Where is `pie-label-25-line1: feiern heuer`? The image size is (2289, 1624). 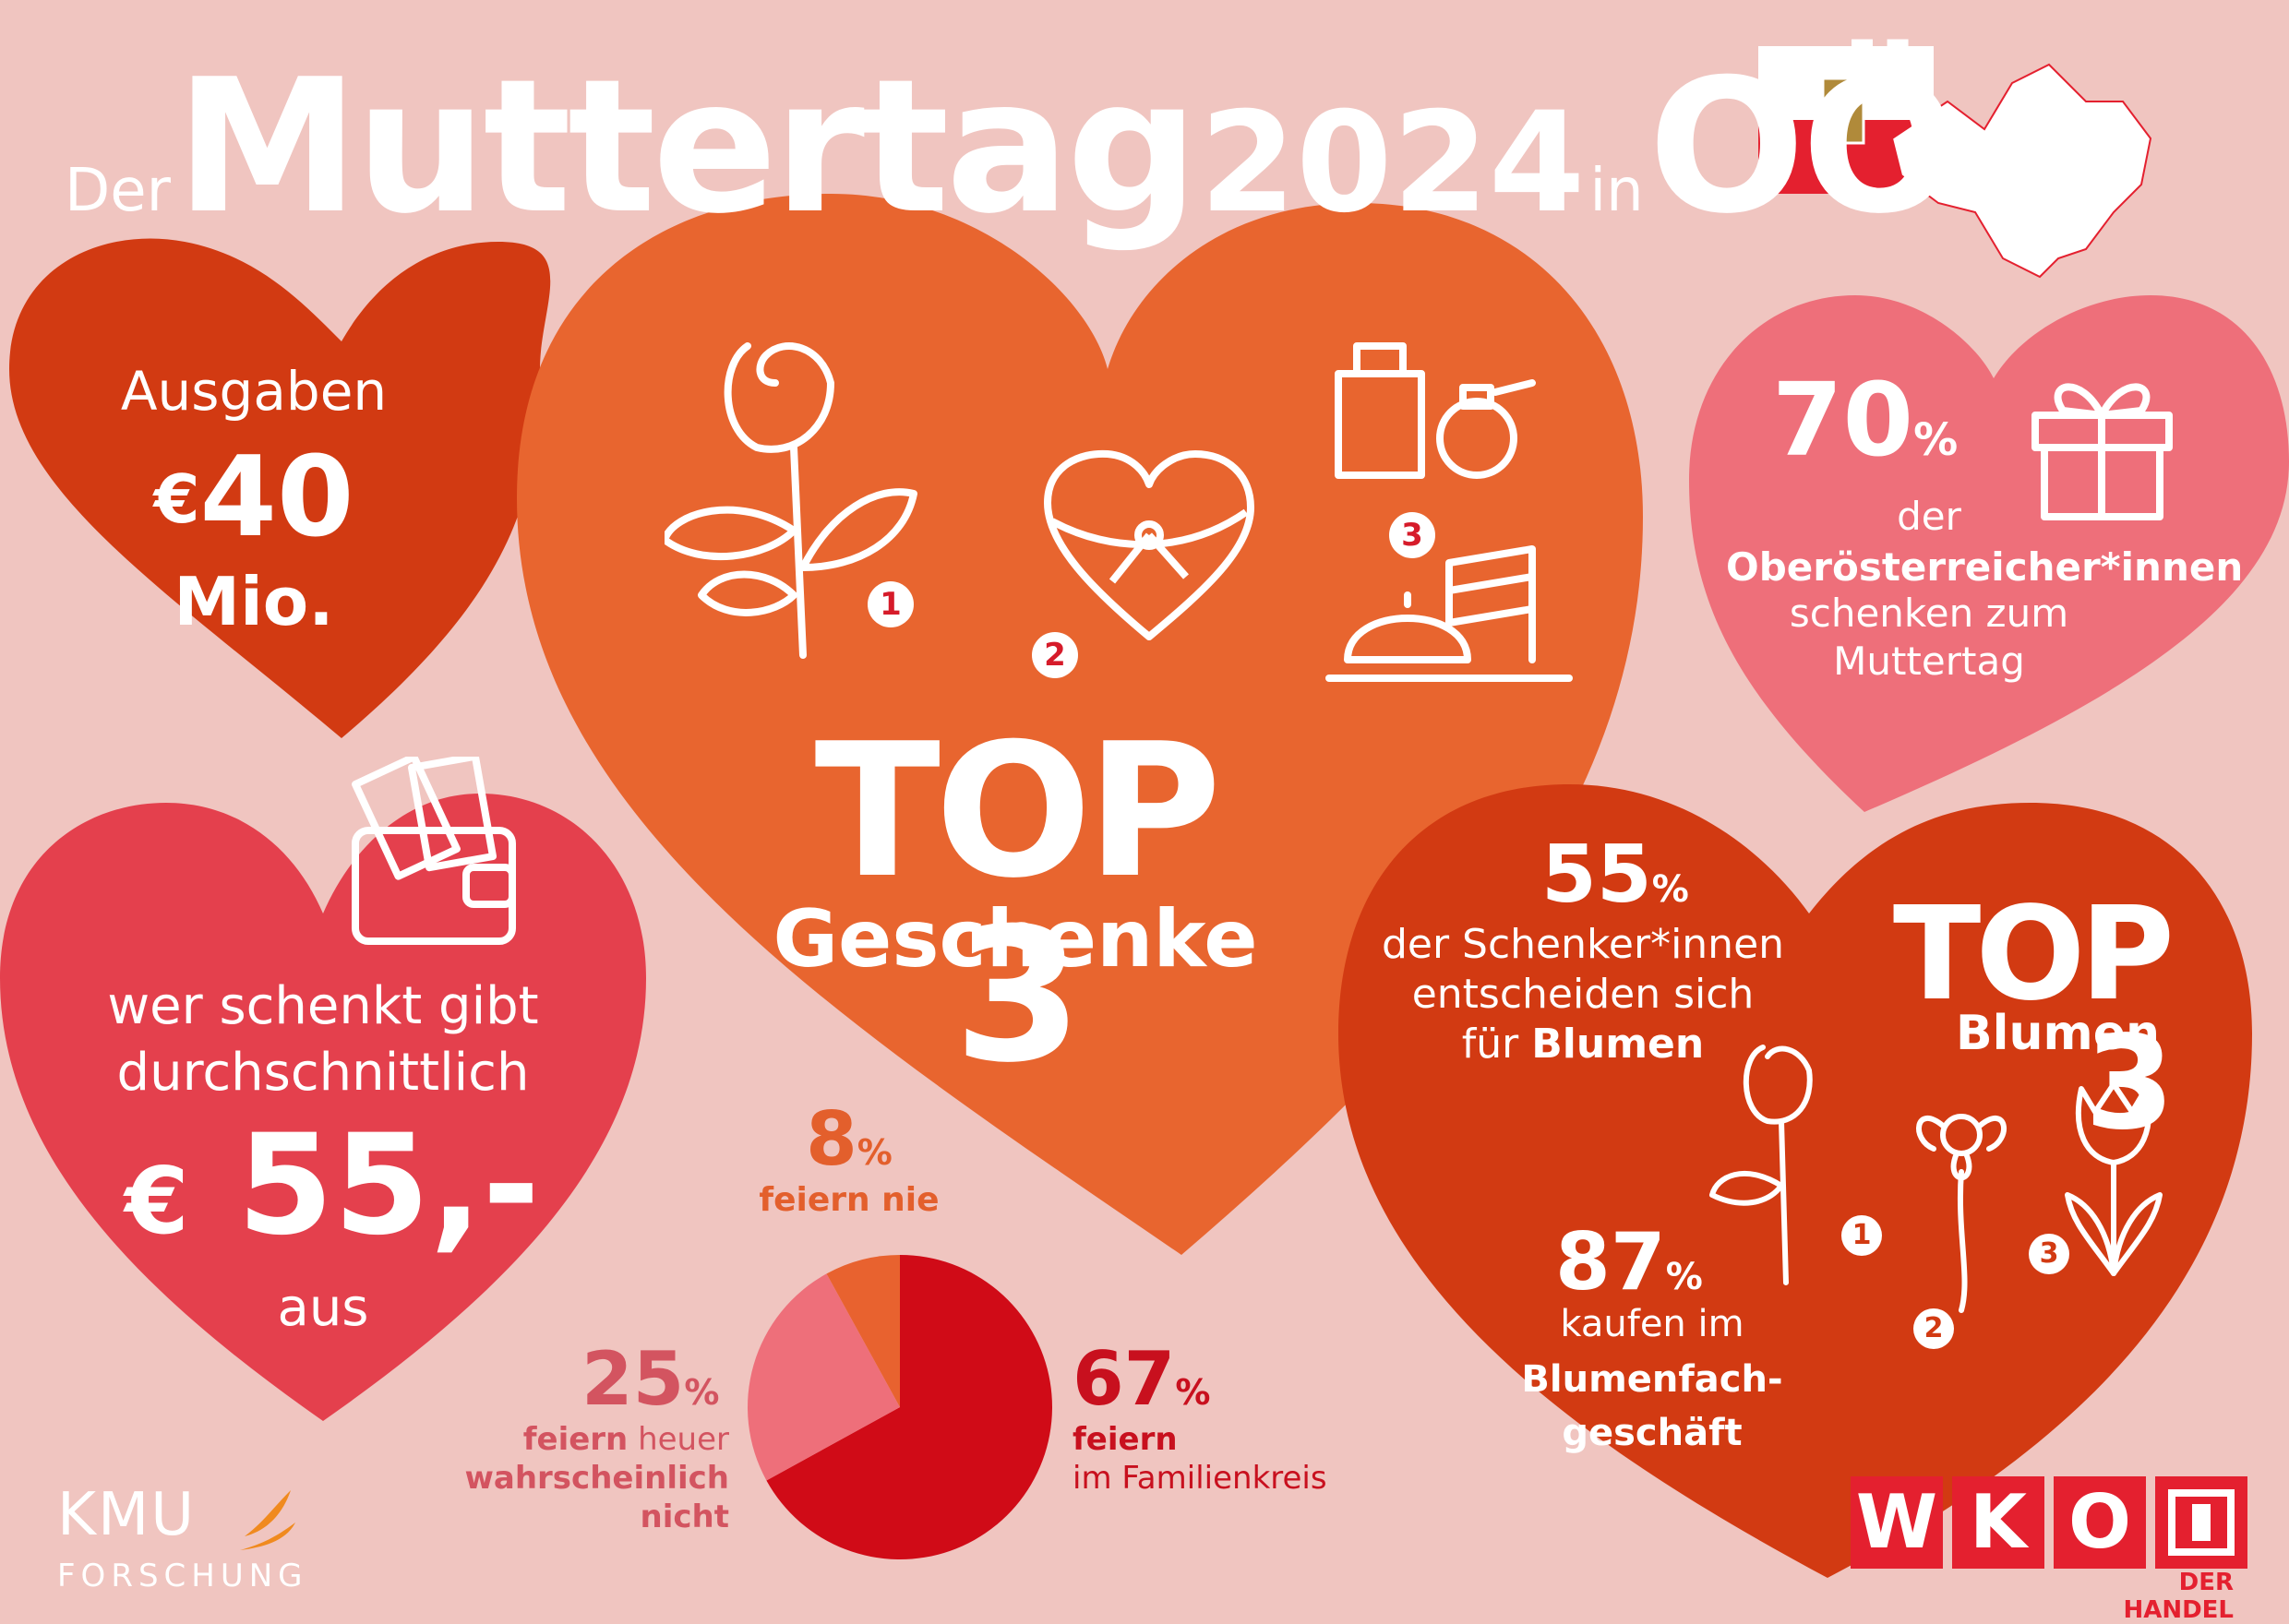 pie-label-25-line1: feiern heuer is located at coordinates (567, 1439).